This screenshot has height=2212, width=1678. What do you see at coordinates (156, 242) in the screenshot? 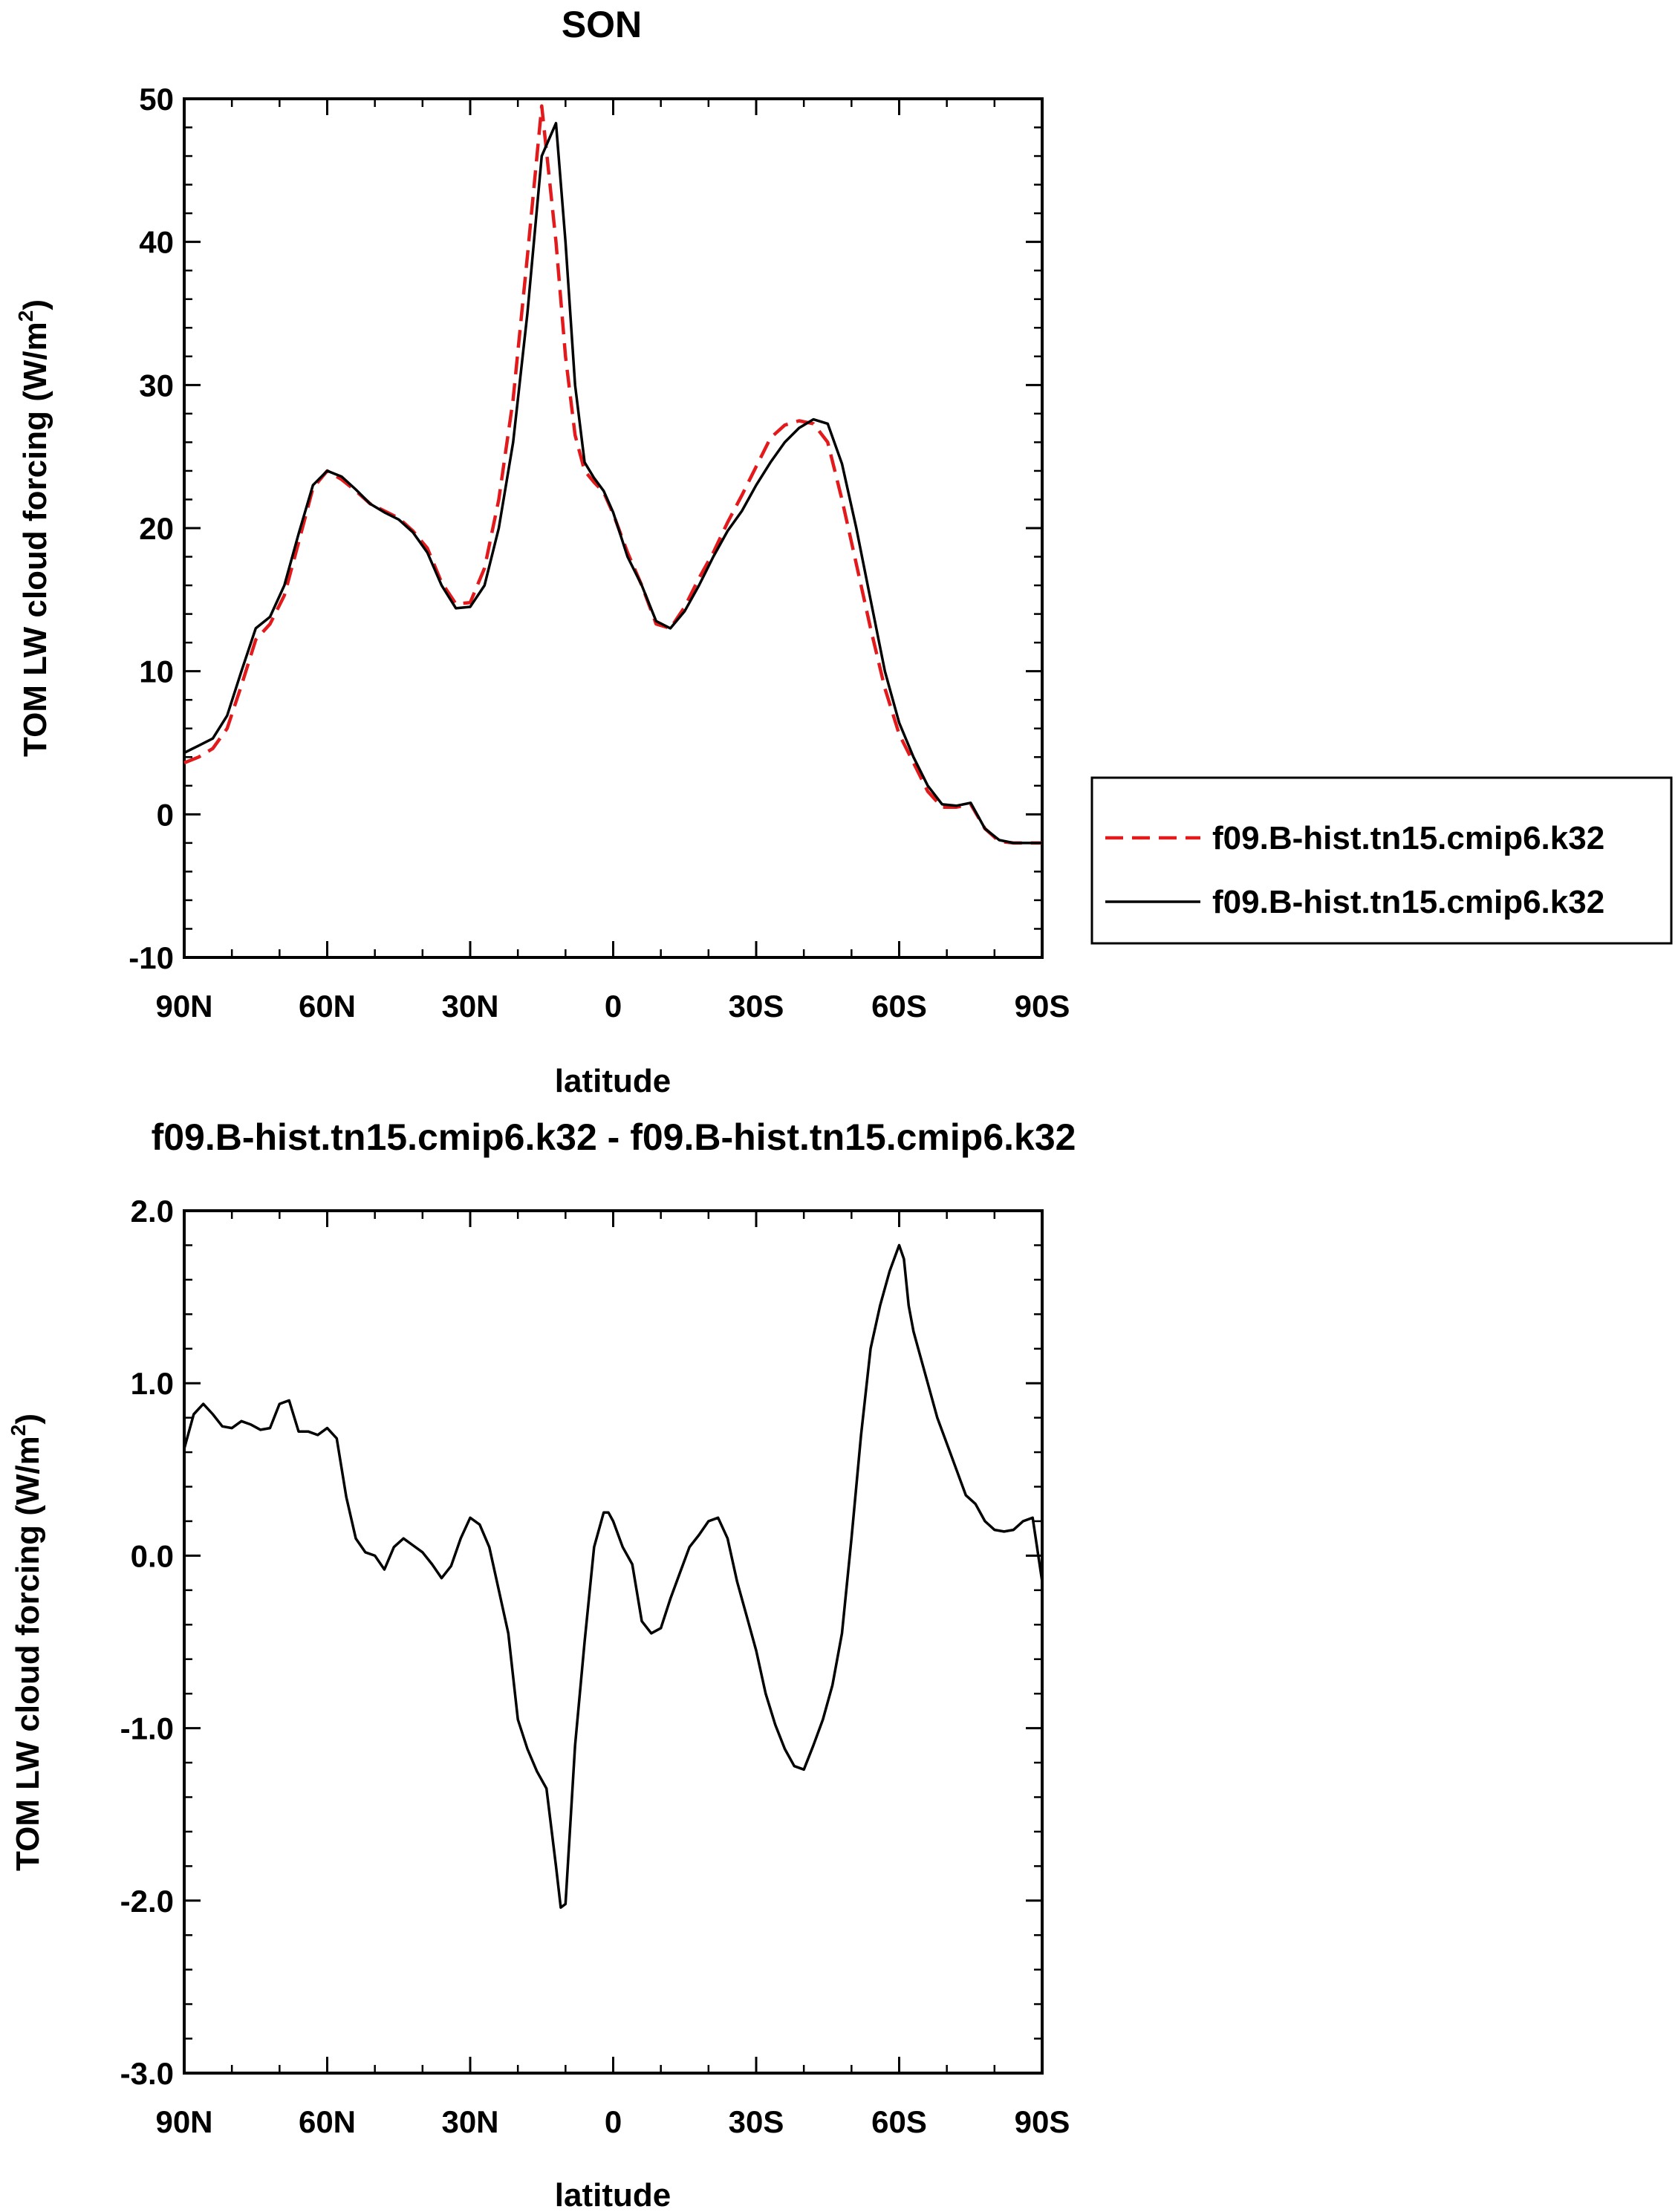
I see `top-y-tick-label: 40` at bounding box center [156, 242].